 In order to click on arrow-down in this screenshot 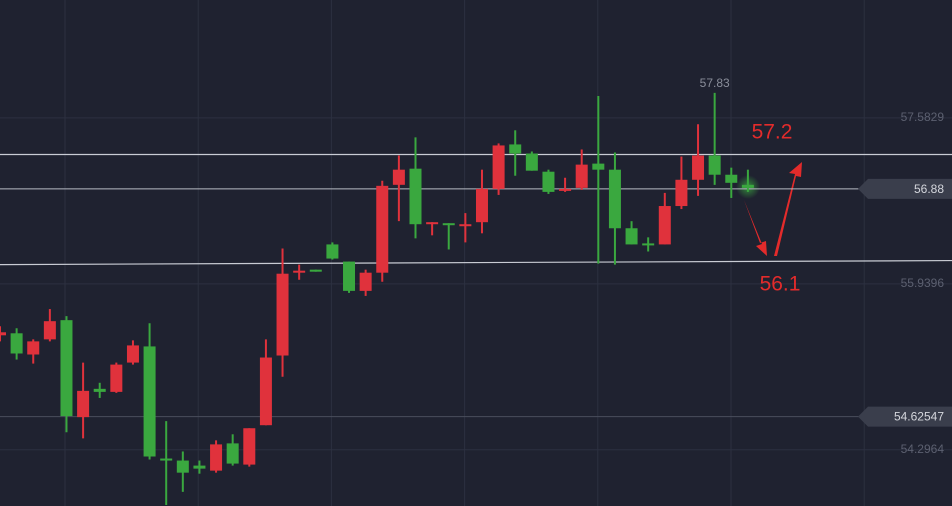, I will do `click(755, 228)`.